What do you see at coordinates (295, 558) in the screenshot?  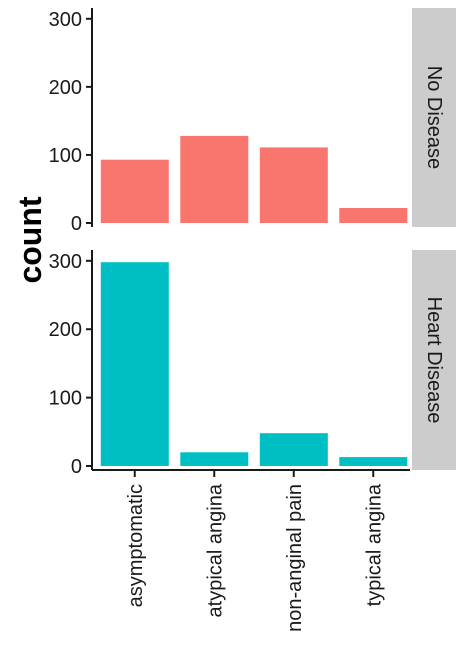 I see `x-tick-label: non-anginal pain` at bounding box center [295, 558].